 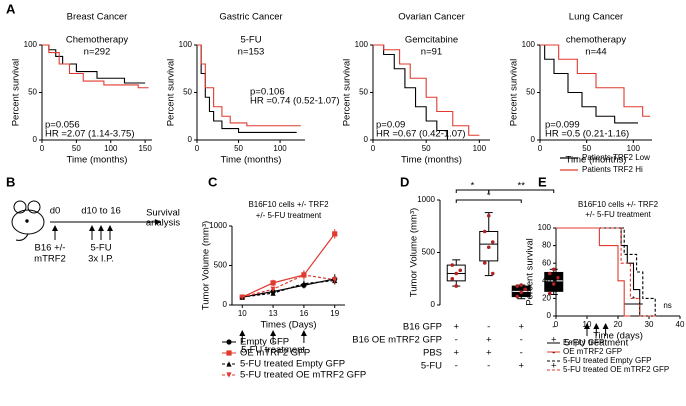 I want to click on chart-n: n=44, so click(x=595, y=52).